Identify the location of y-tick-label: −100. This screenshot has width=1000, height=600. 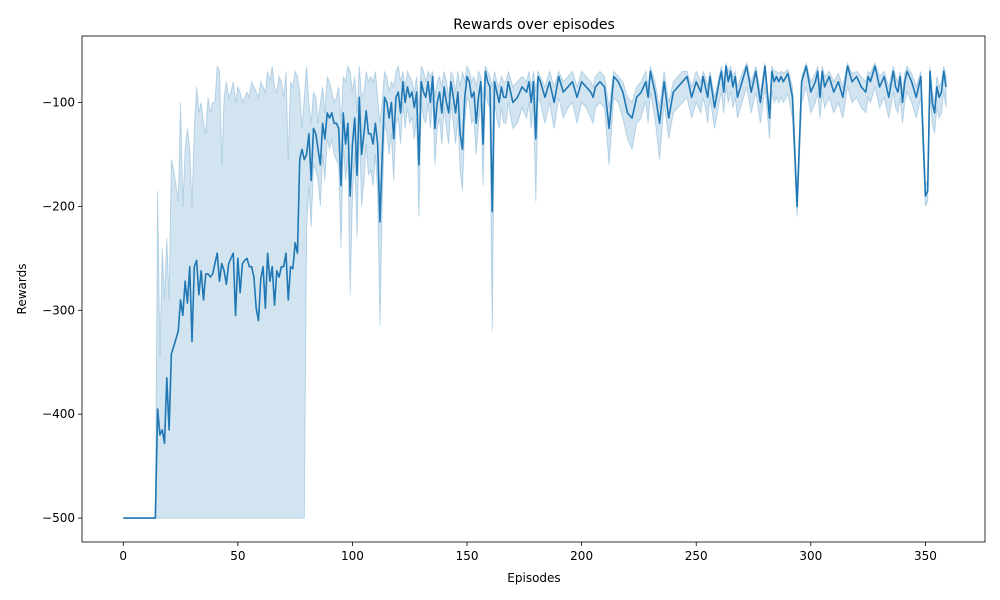
(58, 102).